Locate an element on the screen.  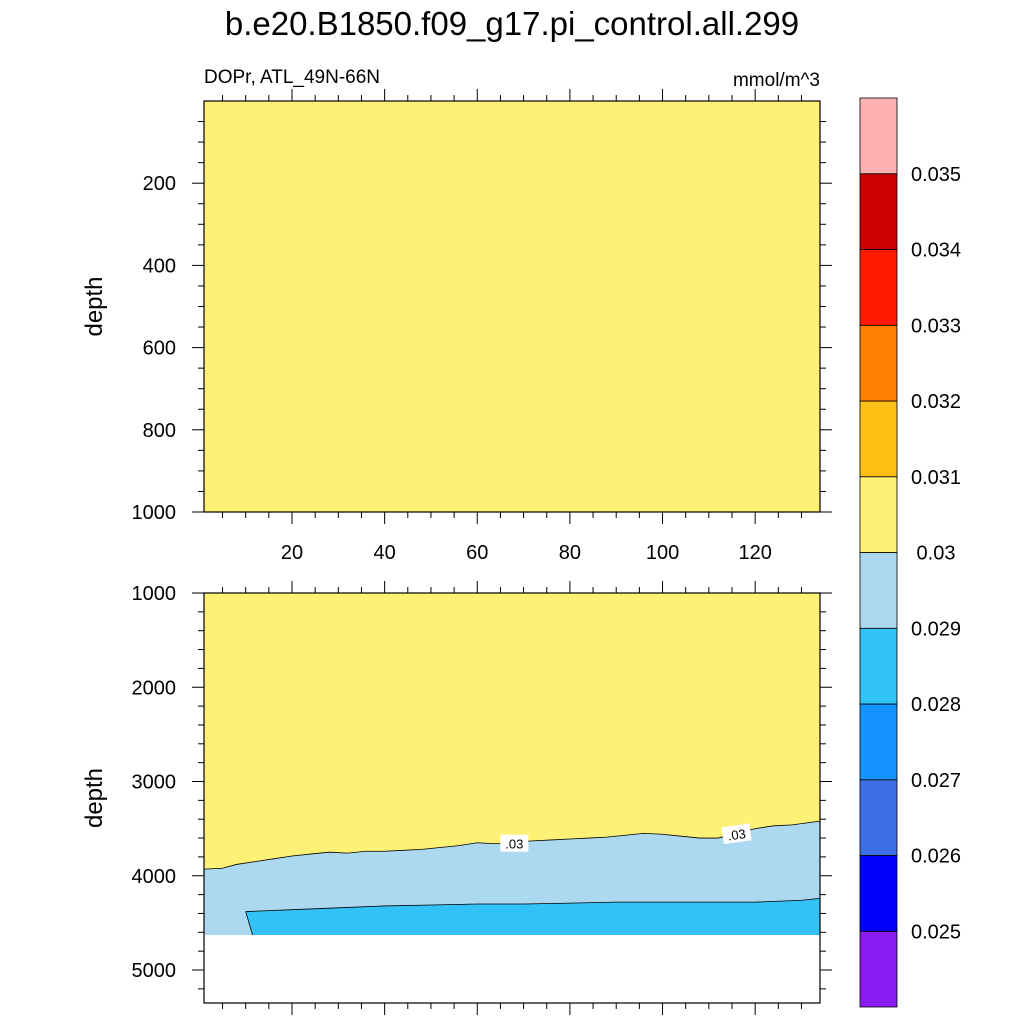
colorbar-label: 0.025 is located at coordinates (936, 932).